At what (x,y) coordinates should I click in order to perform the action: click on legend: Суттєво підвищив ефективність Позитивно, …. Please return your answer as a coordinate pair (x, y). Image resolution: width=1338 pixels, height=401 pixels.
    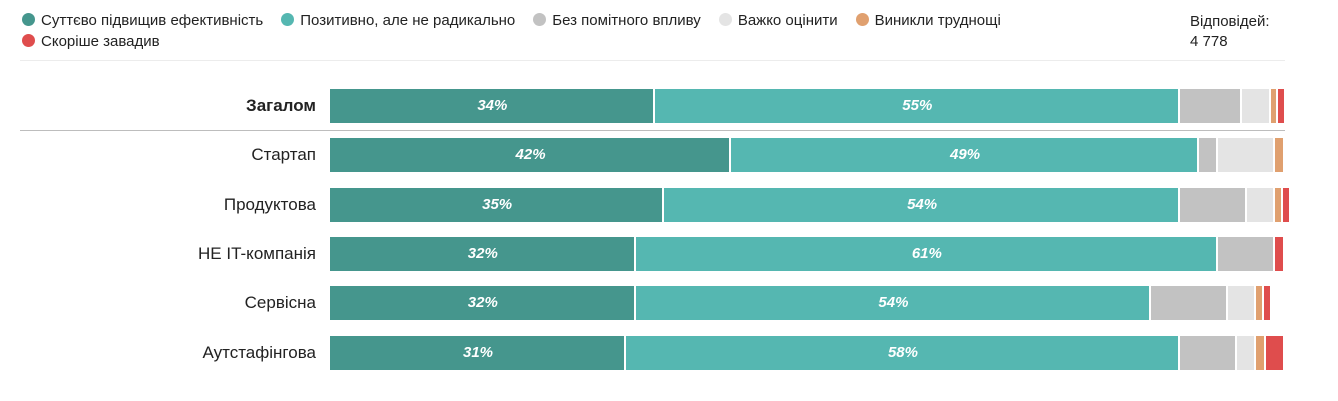
    Looking at the image, I should click on (587, 31).